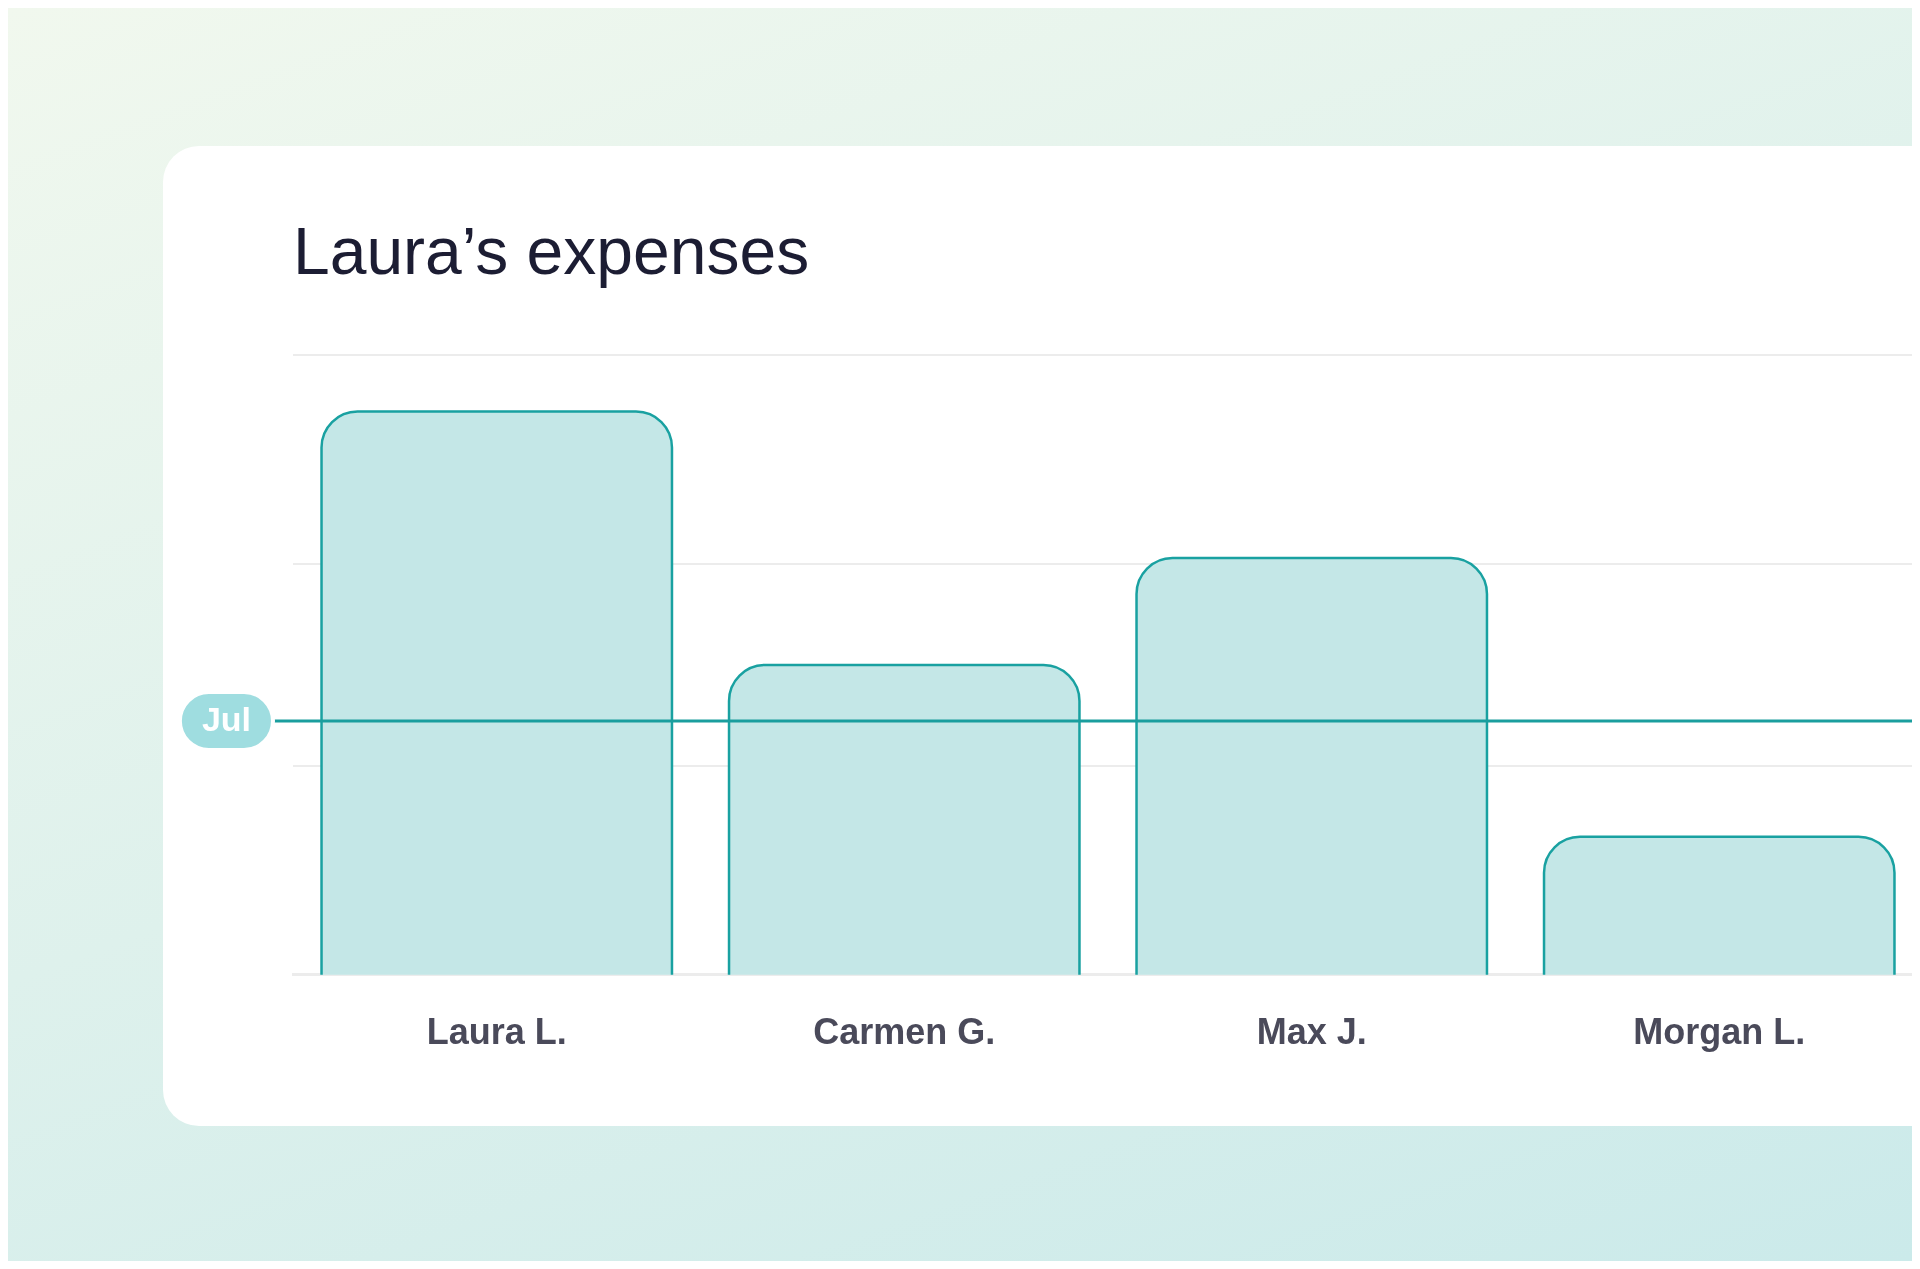  What do you see at coordinates (551, 250) in the screenshot?
I see `chart-title: Laura’s expenses` at bounding box center [551, 250].